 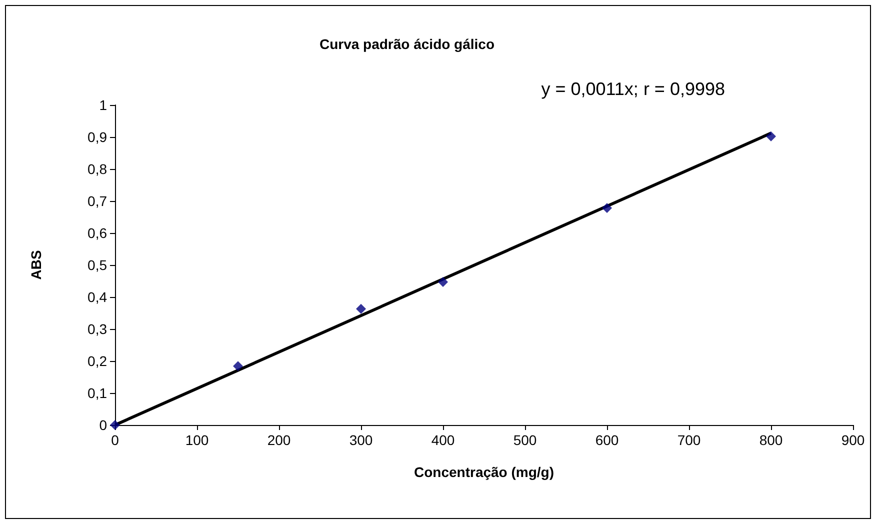 What do you see at coordinates (607, 440) in the screenshot?
I see `x-tick-label: 600` at bounding box center [607, 440].